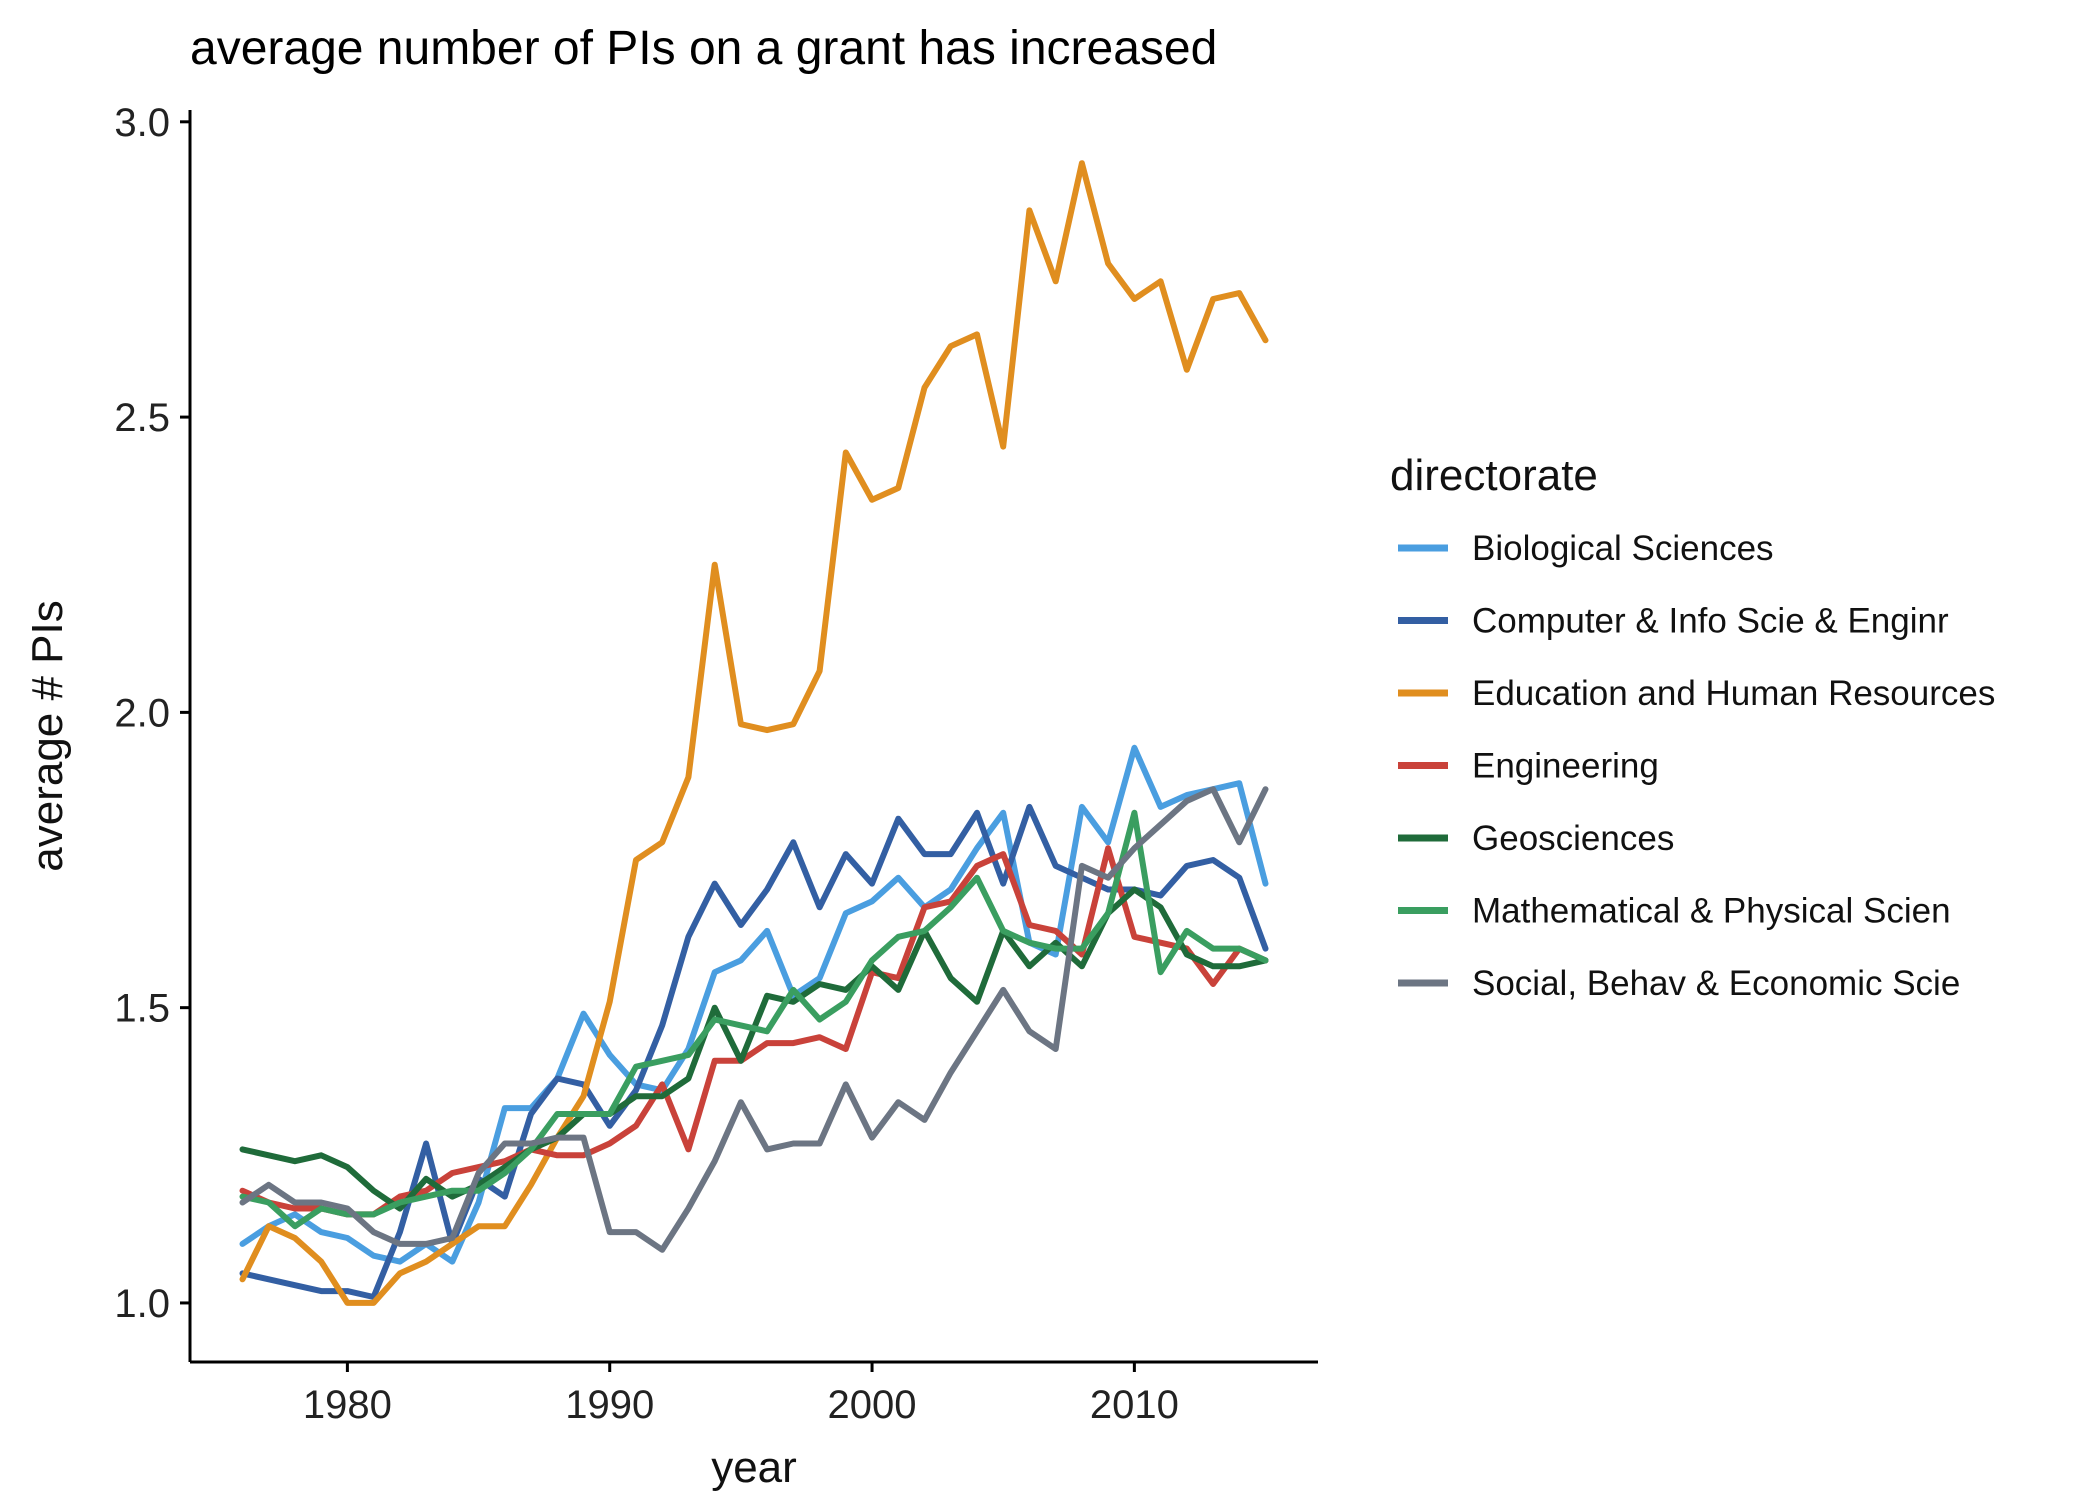 The height and width of the screenshot is (1500, 2100). What do you see at coordinates (741, 1394) in the screenshot?
I see `x-axis-ticks: 1980 1990 2000 2010` at bounding box center [741, 1394].